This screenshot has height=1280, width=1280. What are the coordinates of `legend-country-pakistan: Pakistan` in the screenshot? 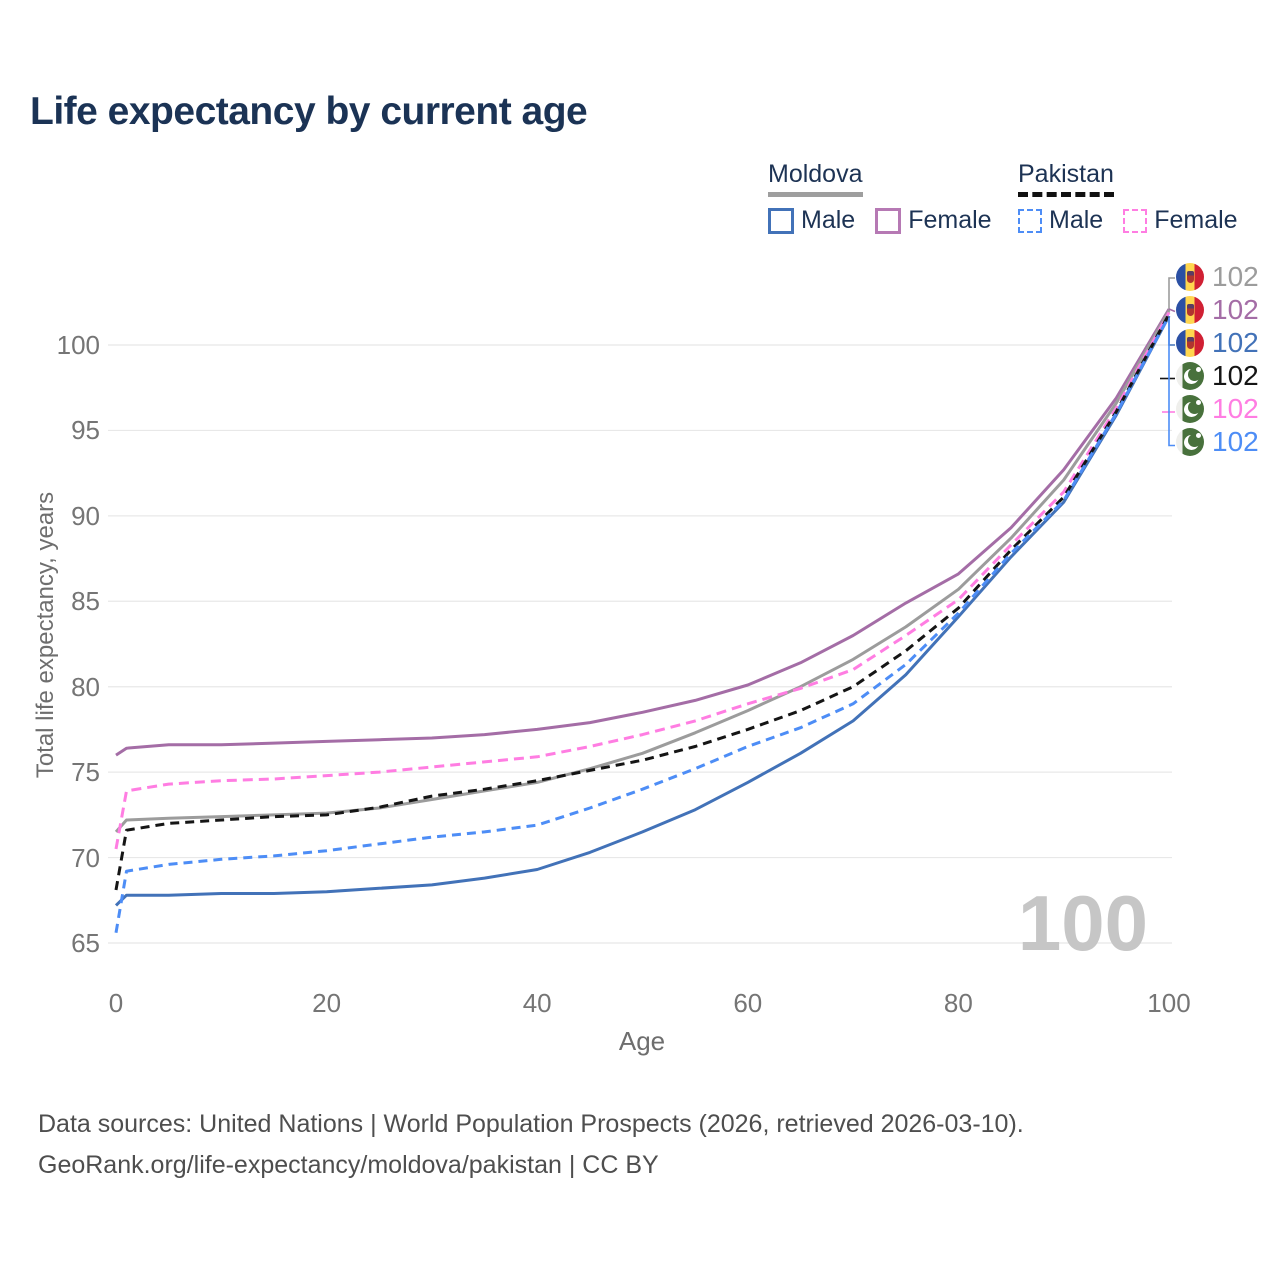 It's located at (1066, 183).